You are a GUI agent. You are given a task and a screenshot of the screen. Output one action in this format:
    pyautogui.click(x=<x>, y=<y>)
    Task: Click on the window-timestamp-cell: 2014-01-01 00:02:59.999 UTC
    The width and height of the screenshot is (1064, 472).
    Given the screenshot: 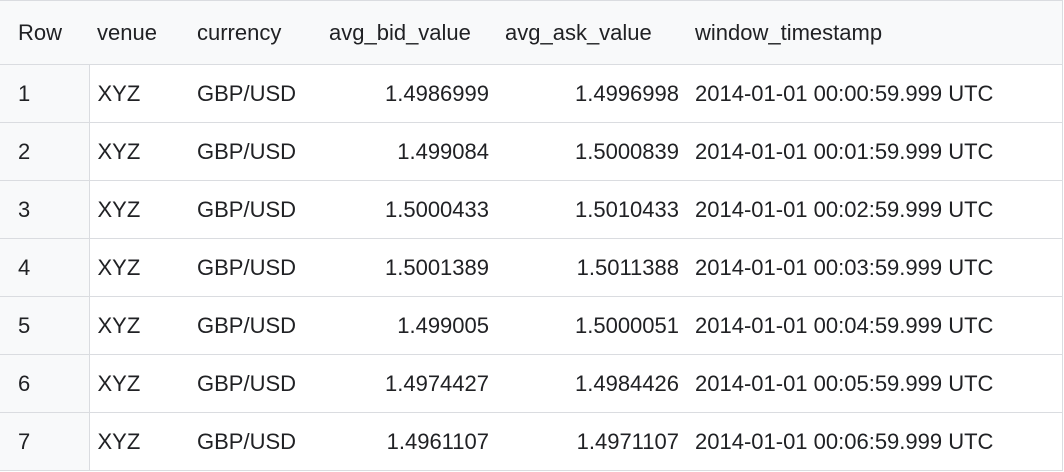 What is the action you would take?
    pyautogui.click(x=875, y=209)
    